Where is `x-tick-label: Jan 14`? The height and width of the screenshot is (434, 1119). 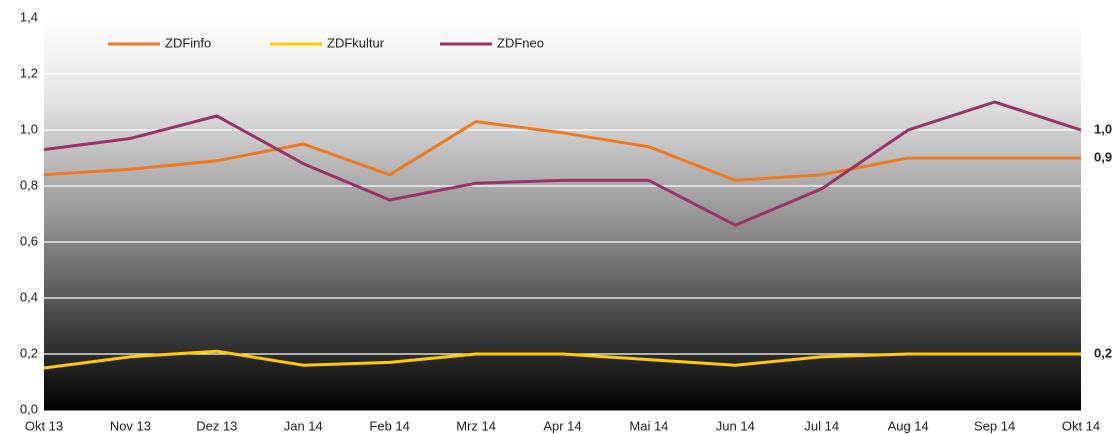
x-tick-label: Jan 14 is located at coordinates (303, 425).